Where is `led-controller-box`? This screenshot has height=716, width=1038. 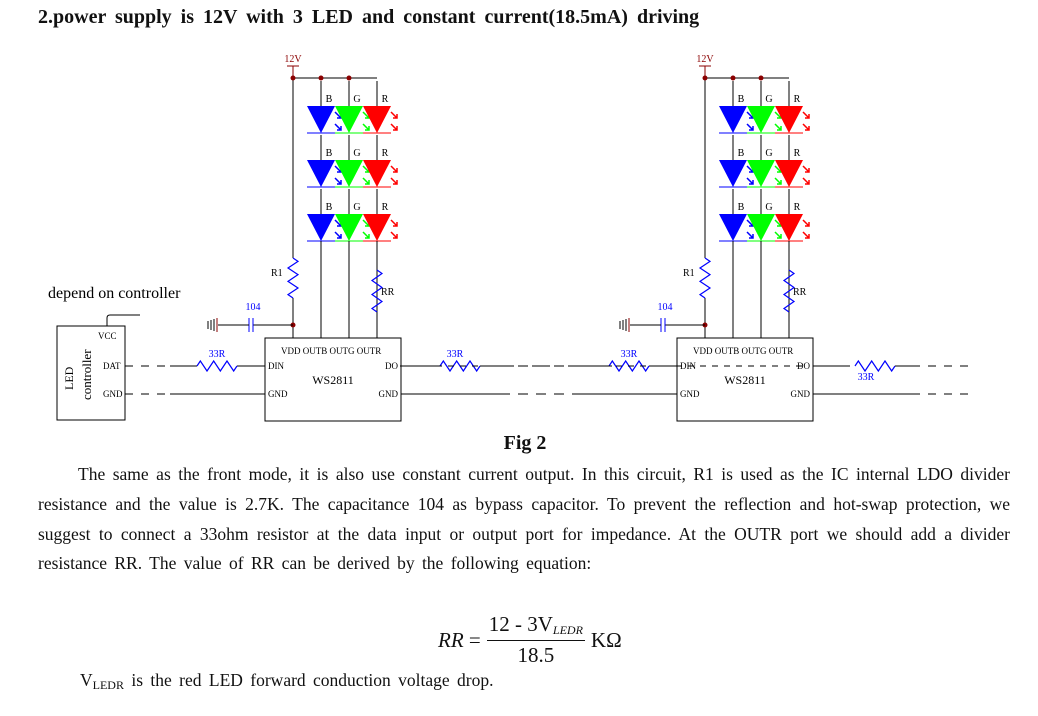 led-controller-box is located at coordinates (91, 373).